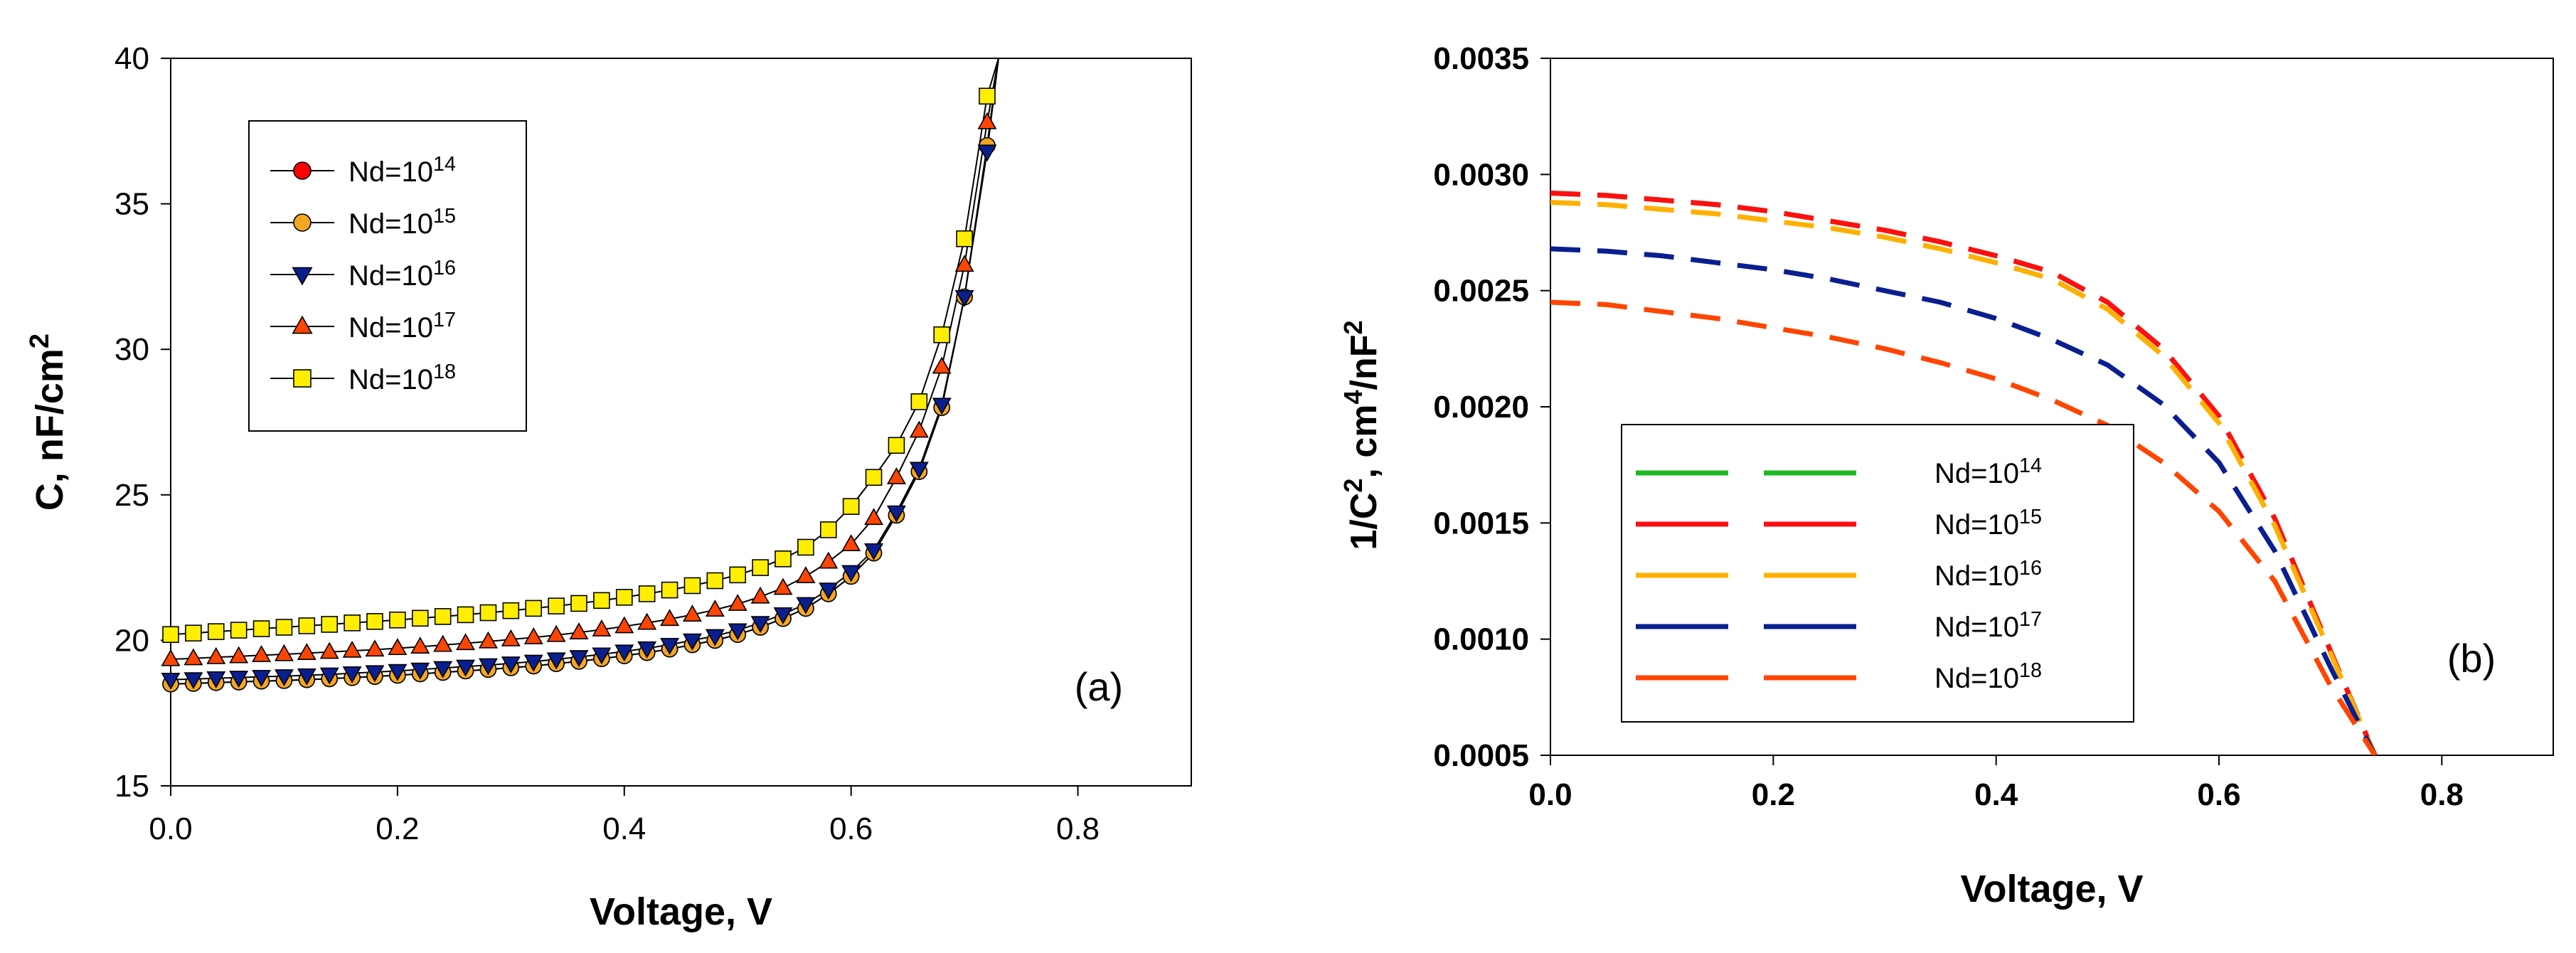  What do you see at coordinates (1773, 794) in the screenshot?
I see `x-tick-label-b: 0.2` at bounding box center [1773, 794].